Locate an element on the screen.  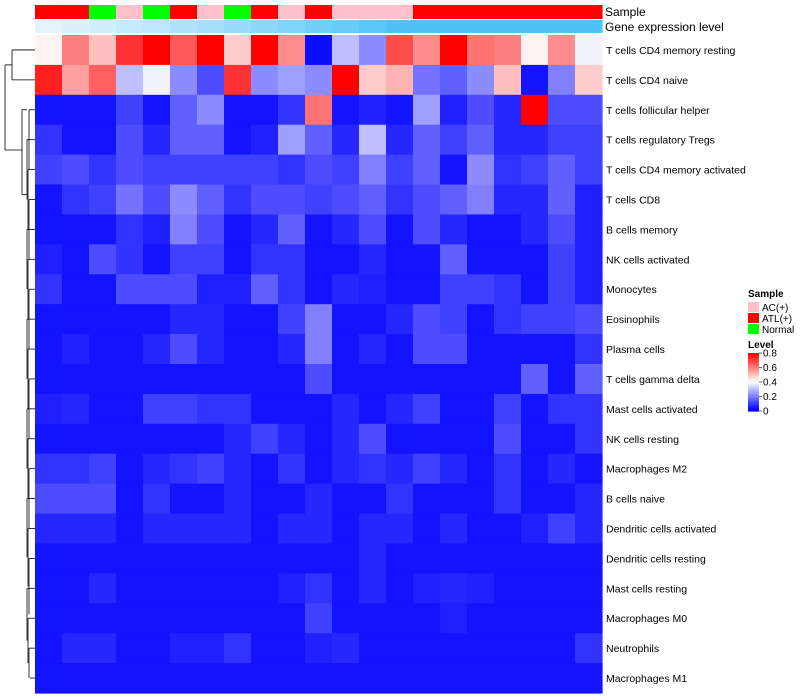
legend-sample-label: Normal is located at coordinates (778, 330).